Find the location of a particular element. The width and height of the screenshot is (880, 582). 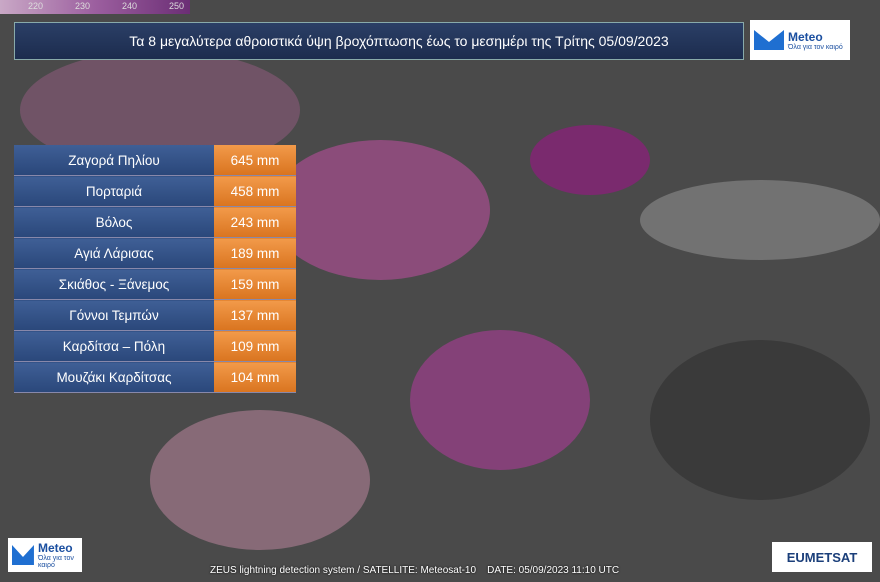

meteo-logo: Meteo Όλα για τον καιρό is located at coordinates (800, 40).